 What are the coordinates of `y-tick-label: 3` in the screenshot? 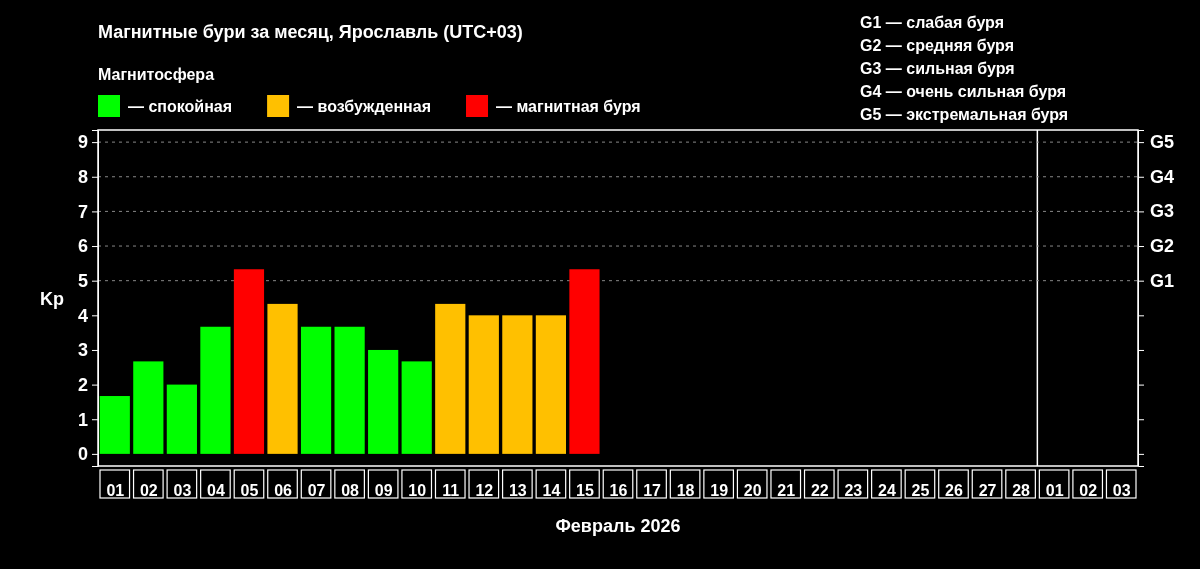 It's located at (82, 350).